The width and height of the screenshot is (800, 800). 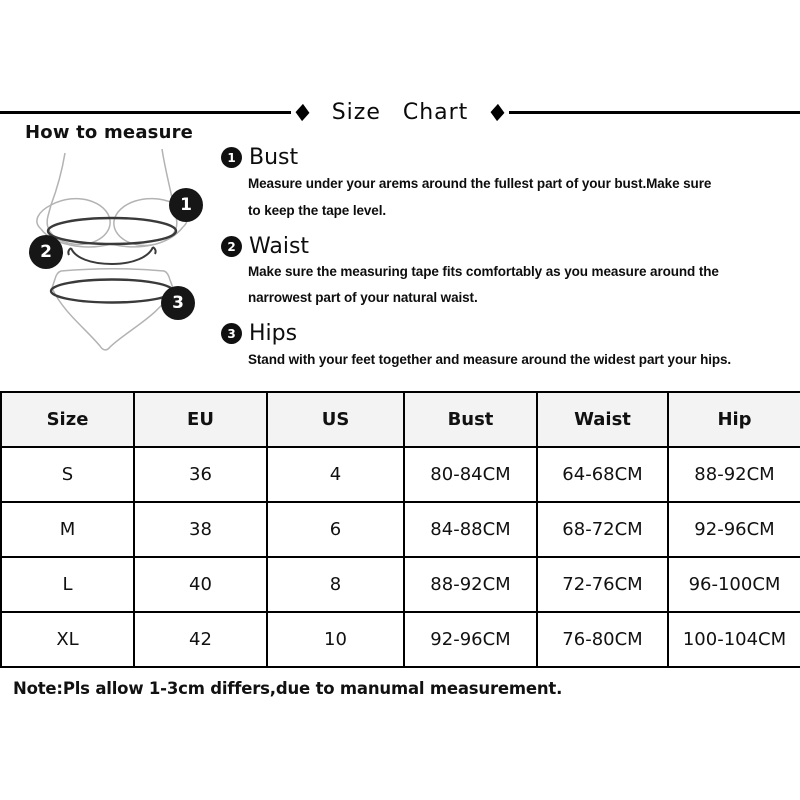 What do you see at coordinates (476, 333) in the screenshot?
I see `instruction-hips-heading: 3 Hips` at bounding box center [476, 333].